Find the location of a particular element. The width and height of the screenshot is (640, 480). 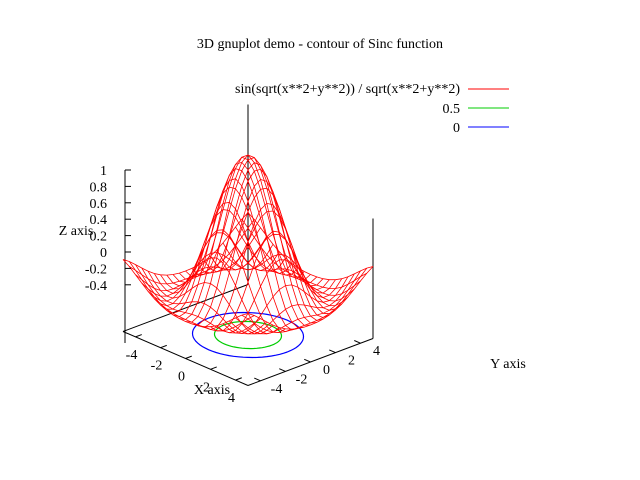

y-tick-label: 2 is located at coordinates (351, 361).